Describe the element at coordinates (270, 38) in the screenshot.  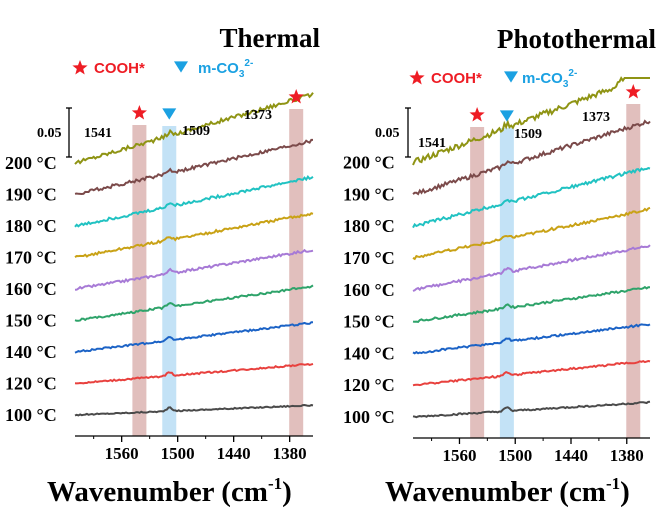
I see `panel-title: Thermal` at that location.